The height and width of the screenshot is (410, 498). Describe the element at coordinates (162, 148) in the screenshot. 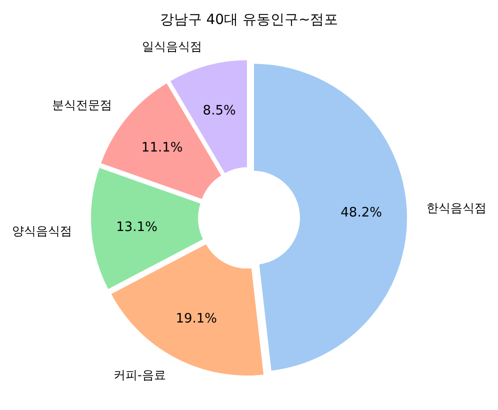

I see `data-label: 11.1%` at that location.